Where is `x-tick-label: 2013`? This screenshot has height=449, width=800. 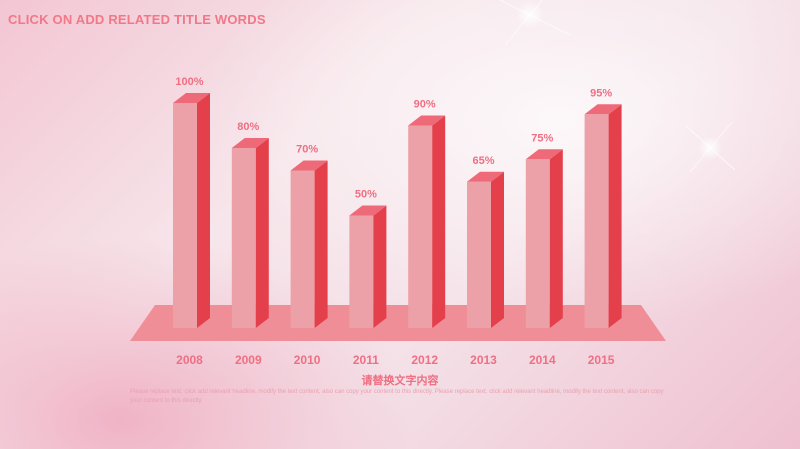
x-tick-label: 2013 is located at coordinates (483, 360).